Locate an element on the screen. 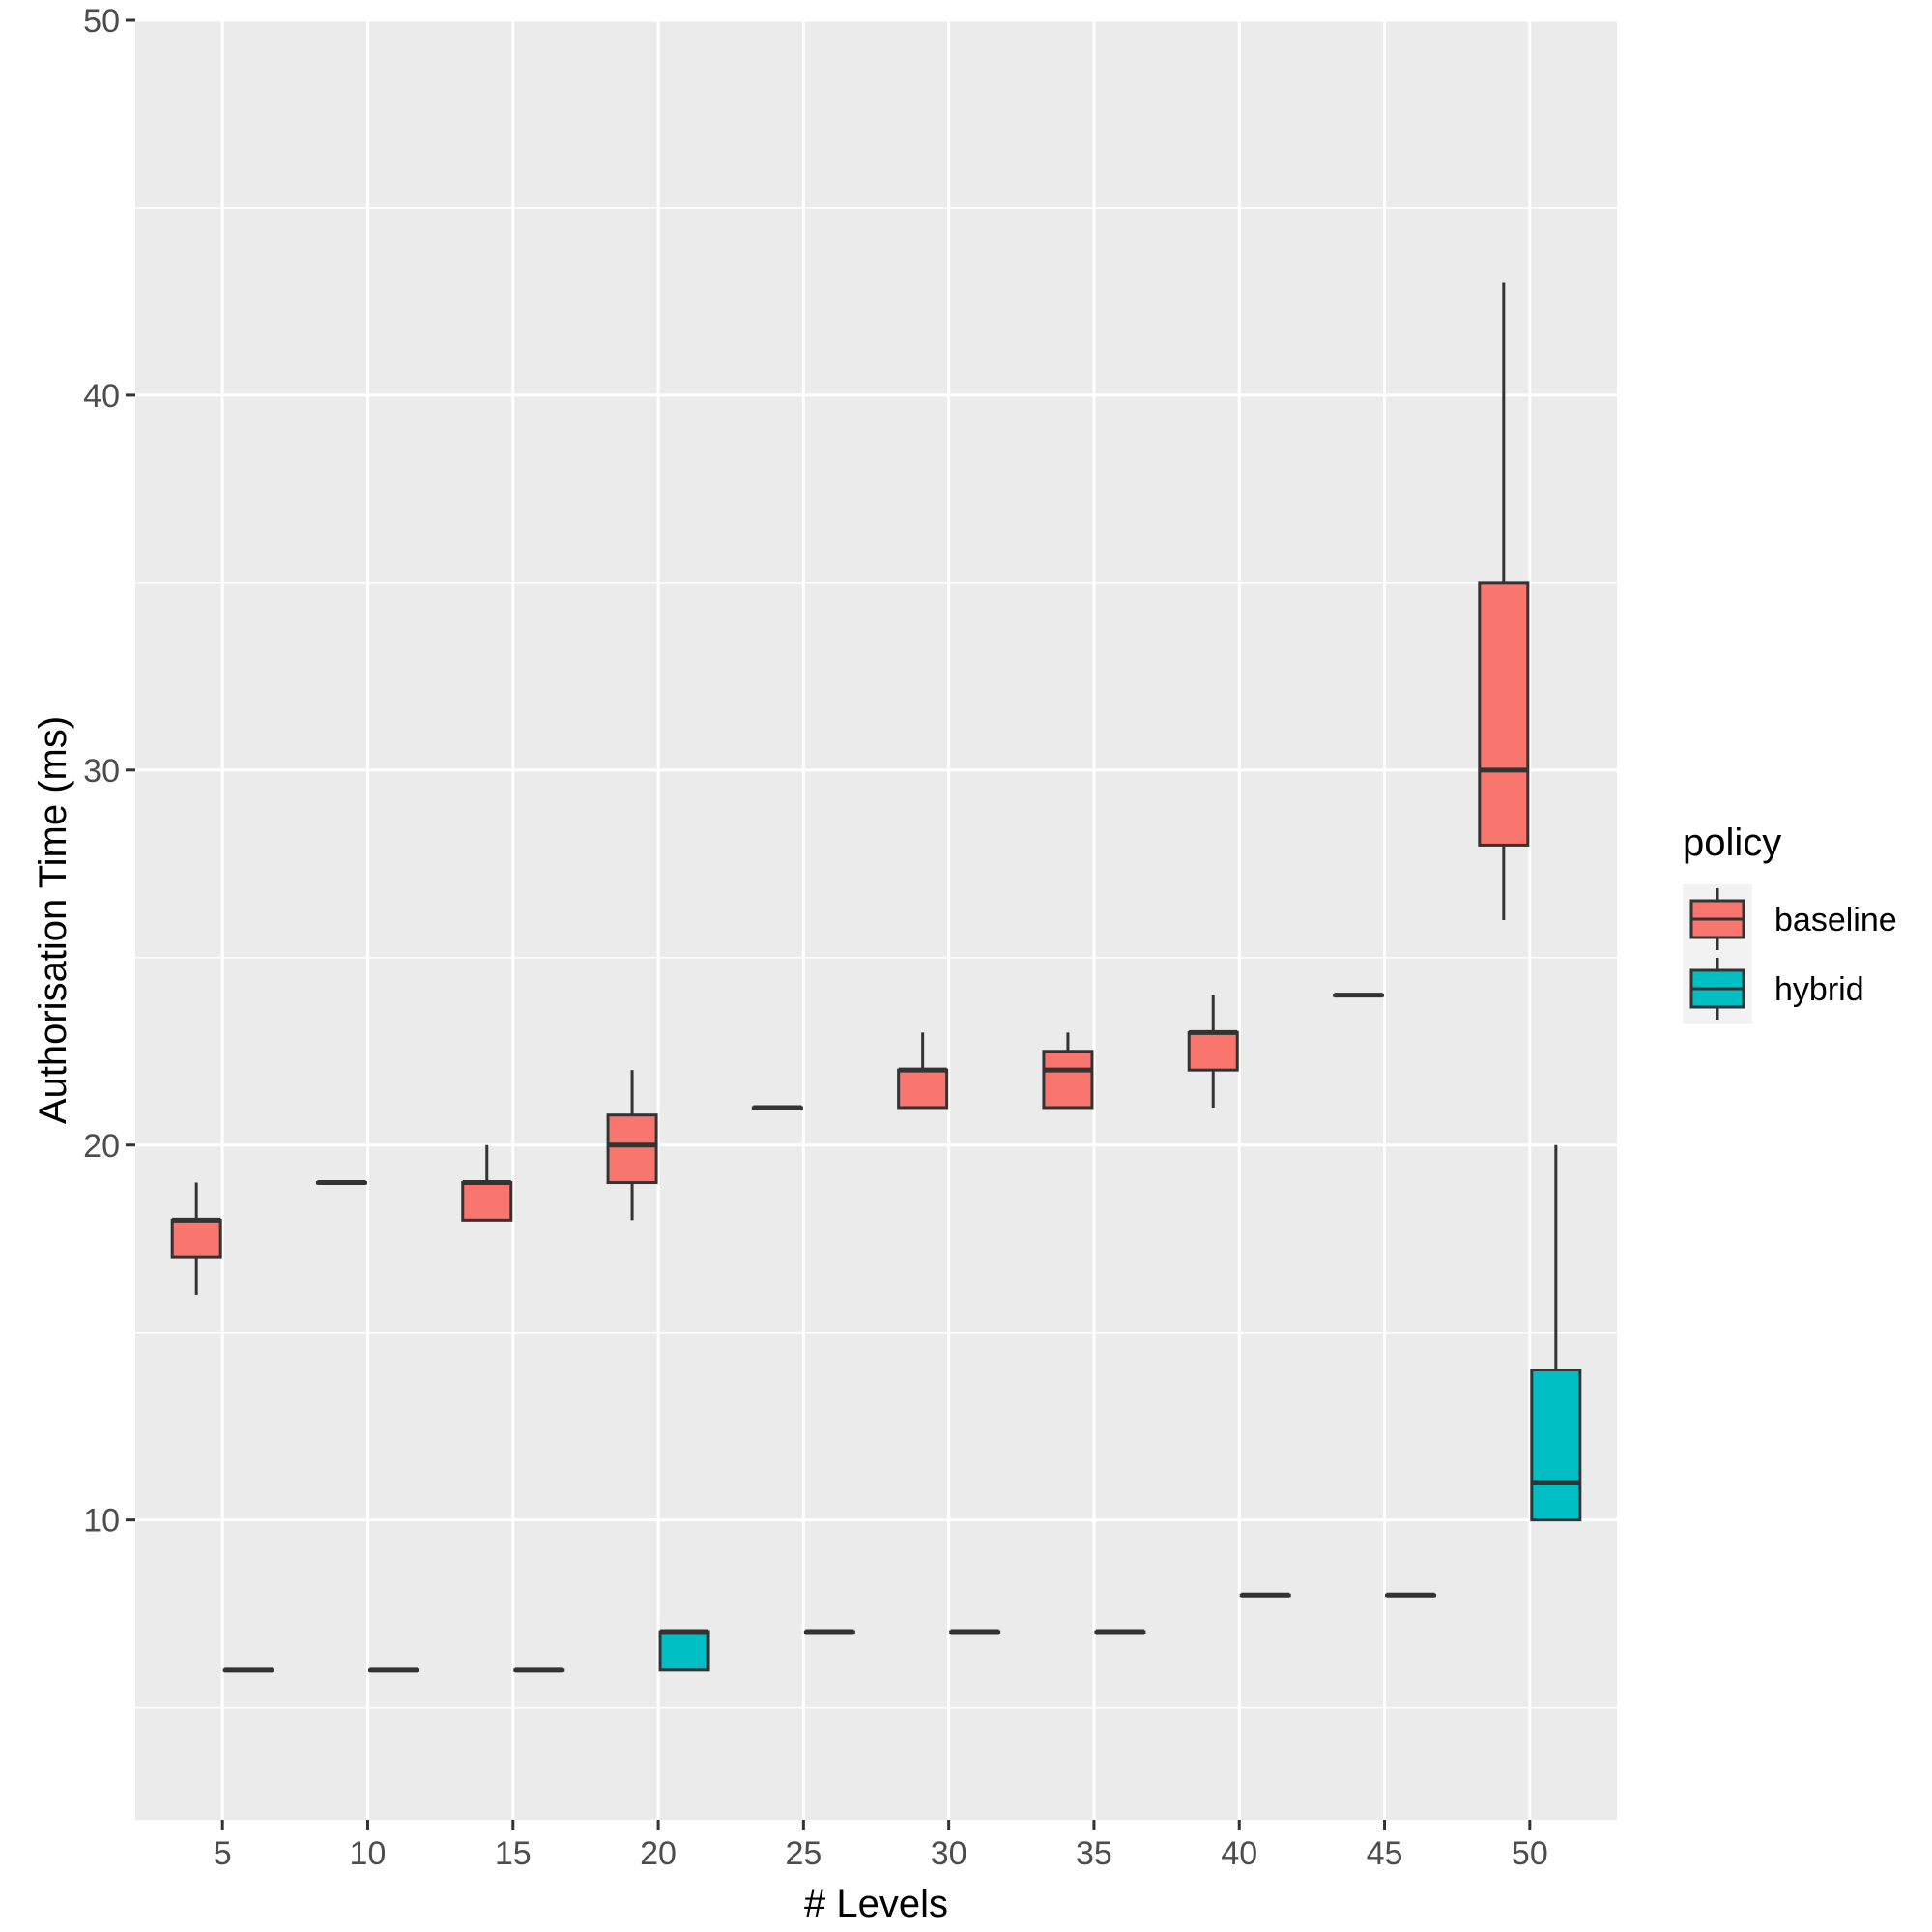 This screenshot has height=1932, width=1932. y-tick-label: 30 is located at coordinates (101, 771).